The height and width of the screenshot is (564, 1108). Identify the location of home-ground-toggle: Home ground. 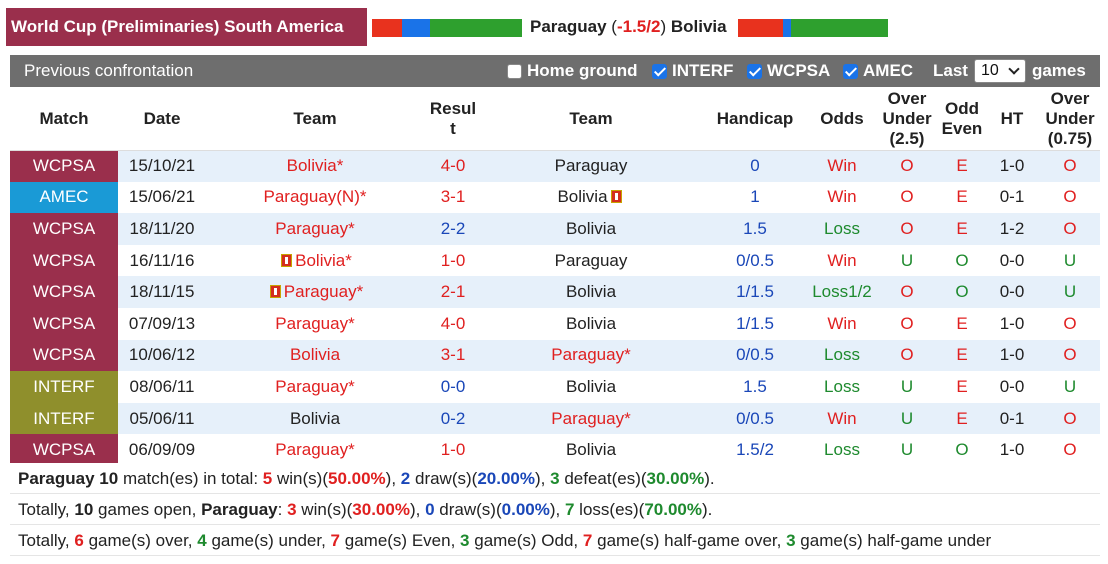
(572, 71).